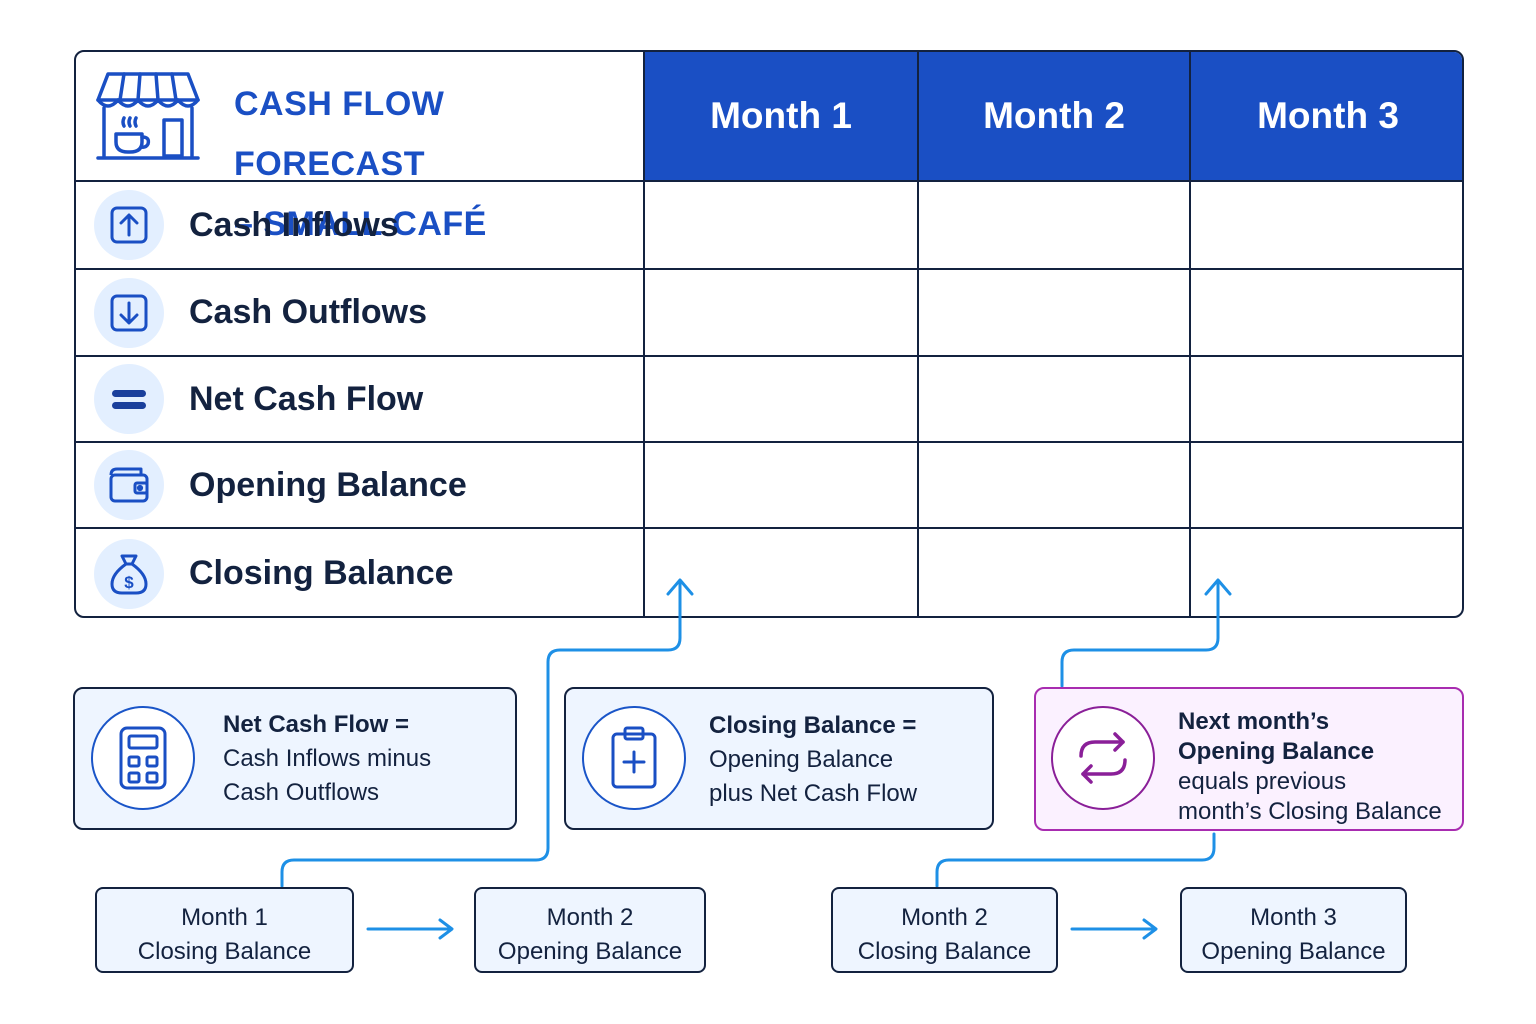 Image resolution: width=1536 pixels, height=1024 pixels. I want to click on title-line-1: CASH FLOW FORECAST, so click(339, 134).